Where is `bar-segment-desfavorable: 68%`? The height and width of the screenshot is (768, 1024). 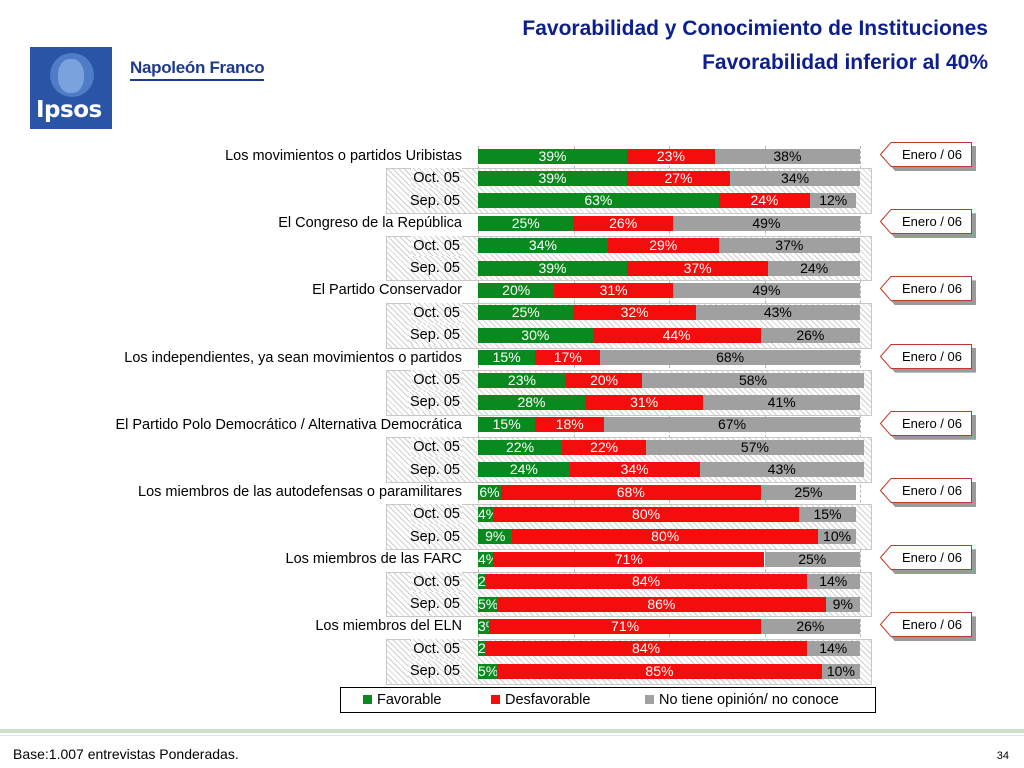
bar-segment-desfavorable: 68% is located at coordinates (630, 492).